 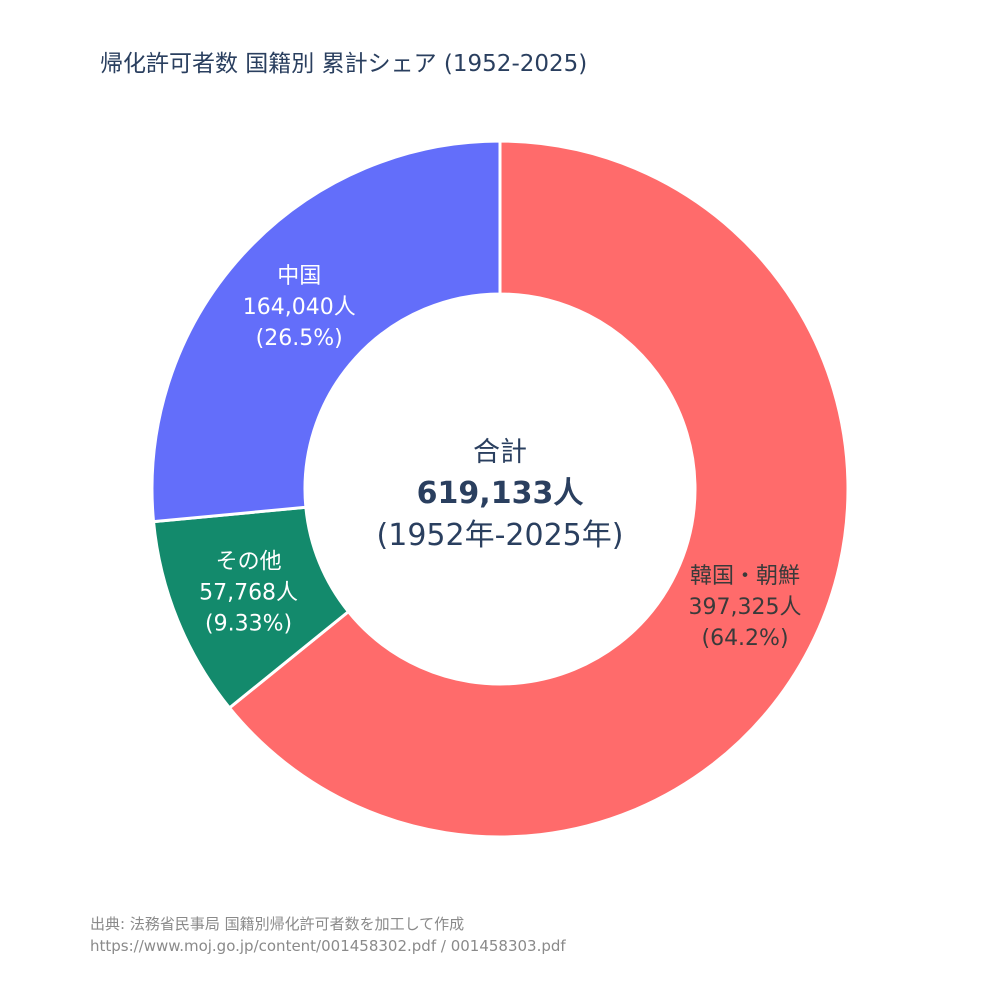 I want to click on slice-2-label: その他, so click(x=249, y=561).